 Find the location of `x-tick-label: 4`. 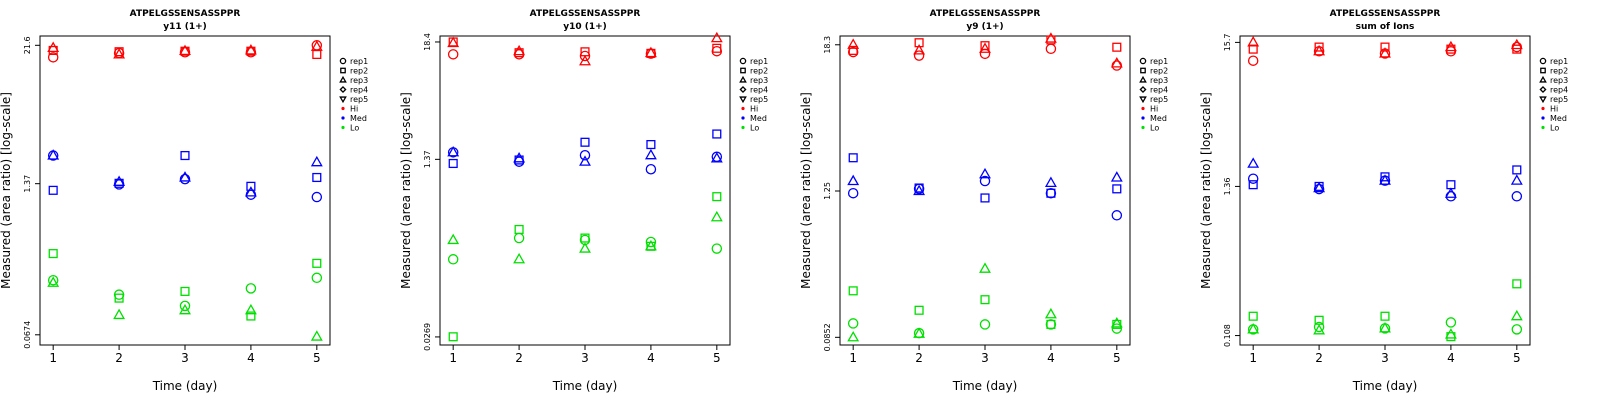

x-tick-label: 4 is located at coordinates (651, 358).